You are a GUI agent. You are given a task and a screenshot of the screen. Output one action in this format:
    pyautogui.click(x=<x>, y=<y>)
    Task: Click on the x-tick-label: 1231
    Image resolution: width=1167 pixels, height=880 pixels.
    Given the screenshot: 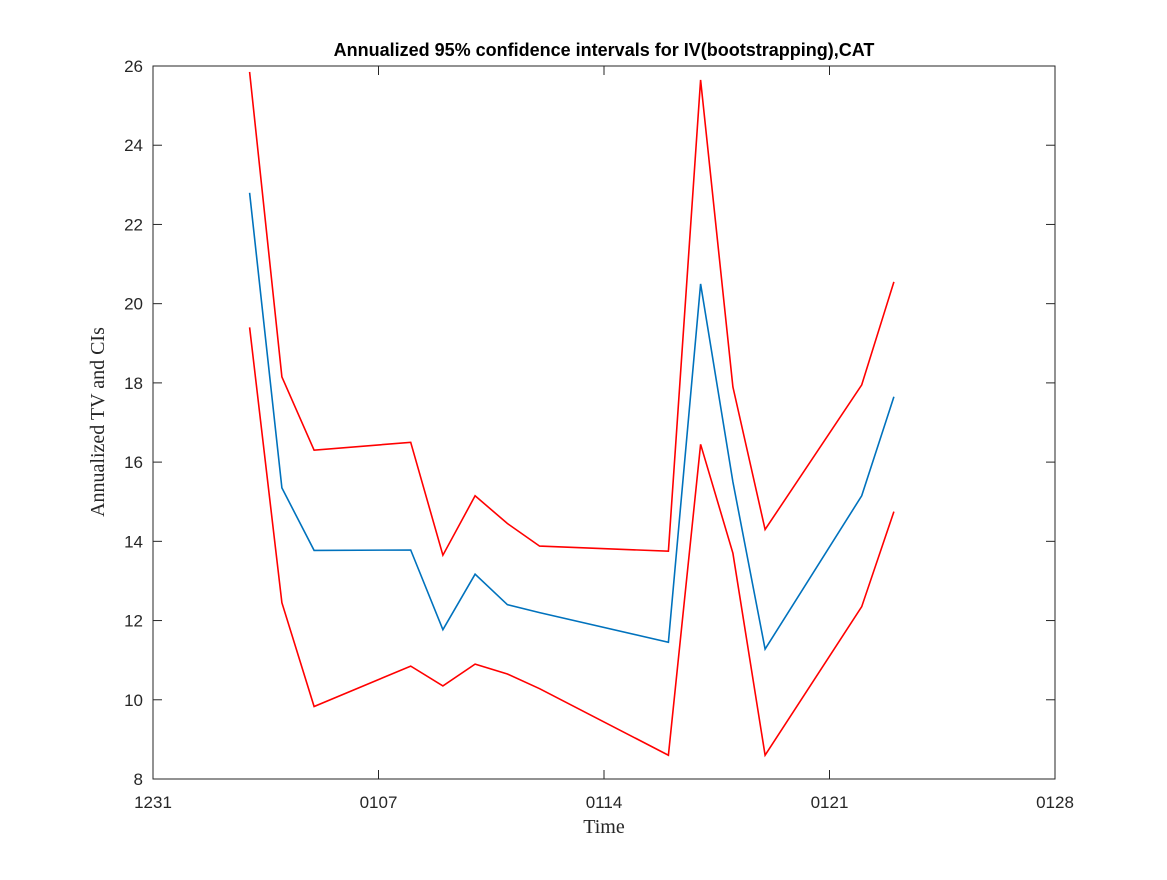 What is the action you would take?
    pyautogui.click(x=153, y=802)
    